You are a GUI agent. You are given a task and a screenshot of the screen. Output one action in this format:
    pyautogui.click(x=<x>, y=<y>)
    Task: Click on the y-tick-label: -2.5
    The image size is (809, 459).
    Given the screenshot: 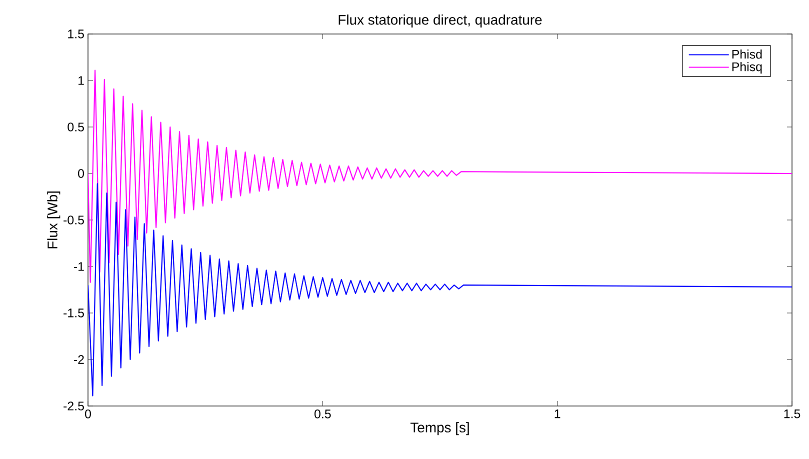 What is the action you would take?
    pyautogui.click(x=74, y=406)
    